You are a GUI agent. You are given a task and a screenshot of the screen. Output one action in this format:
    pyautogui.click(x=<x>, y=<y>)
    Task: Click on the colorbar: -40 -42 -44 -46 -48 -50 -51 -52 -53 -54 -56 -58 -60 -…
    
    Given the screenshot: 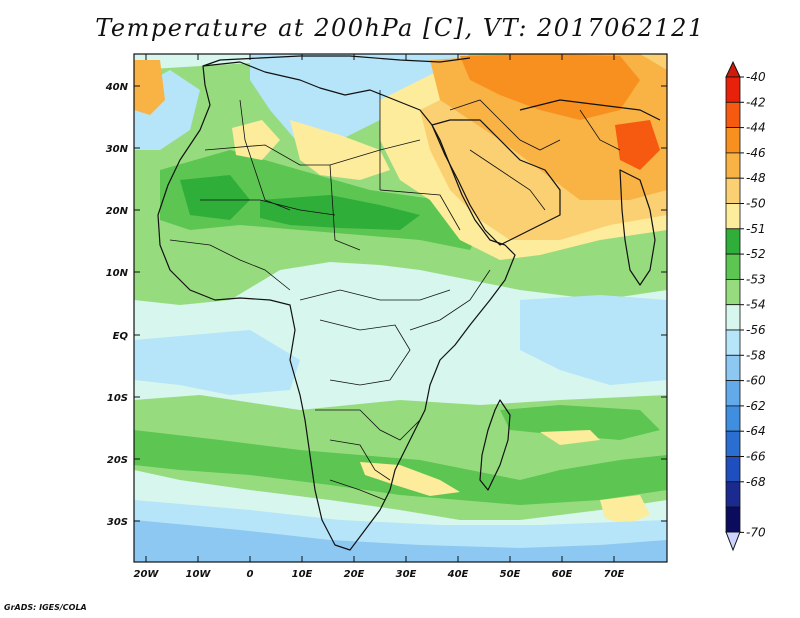 What is the action you would take?
    pyautogui.click(x=745, y=306)
    